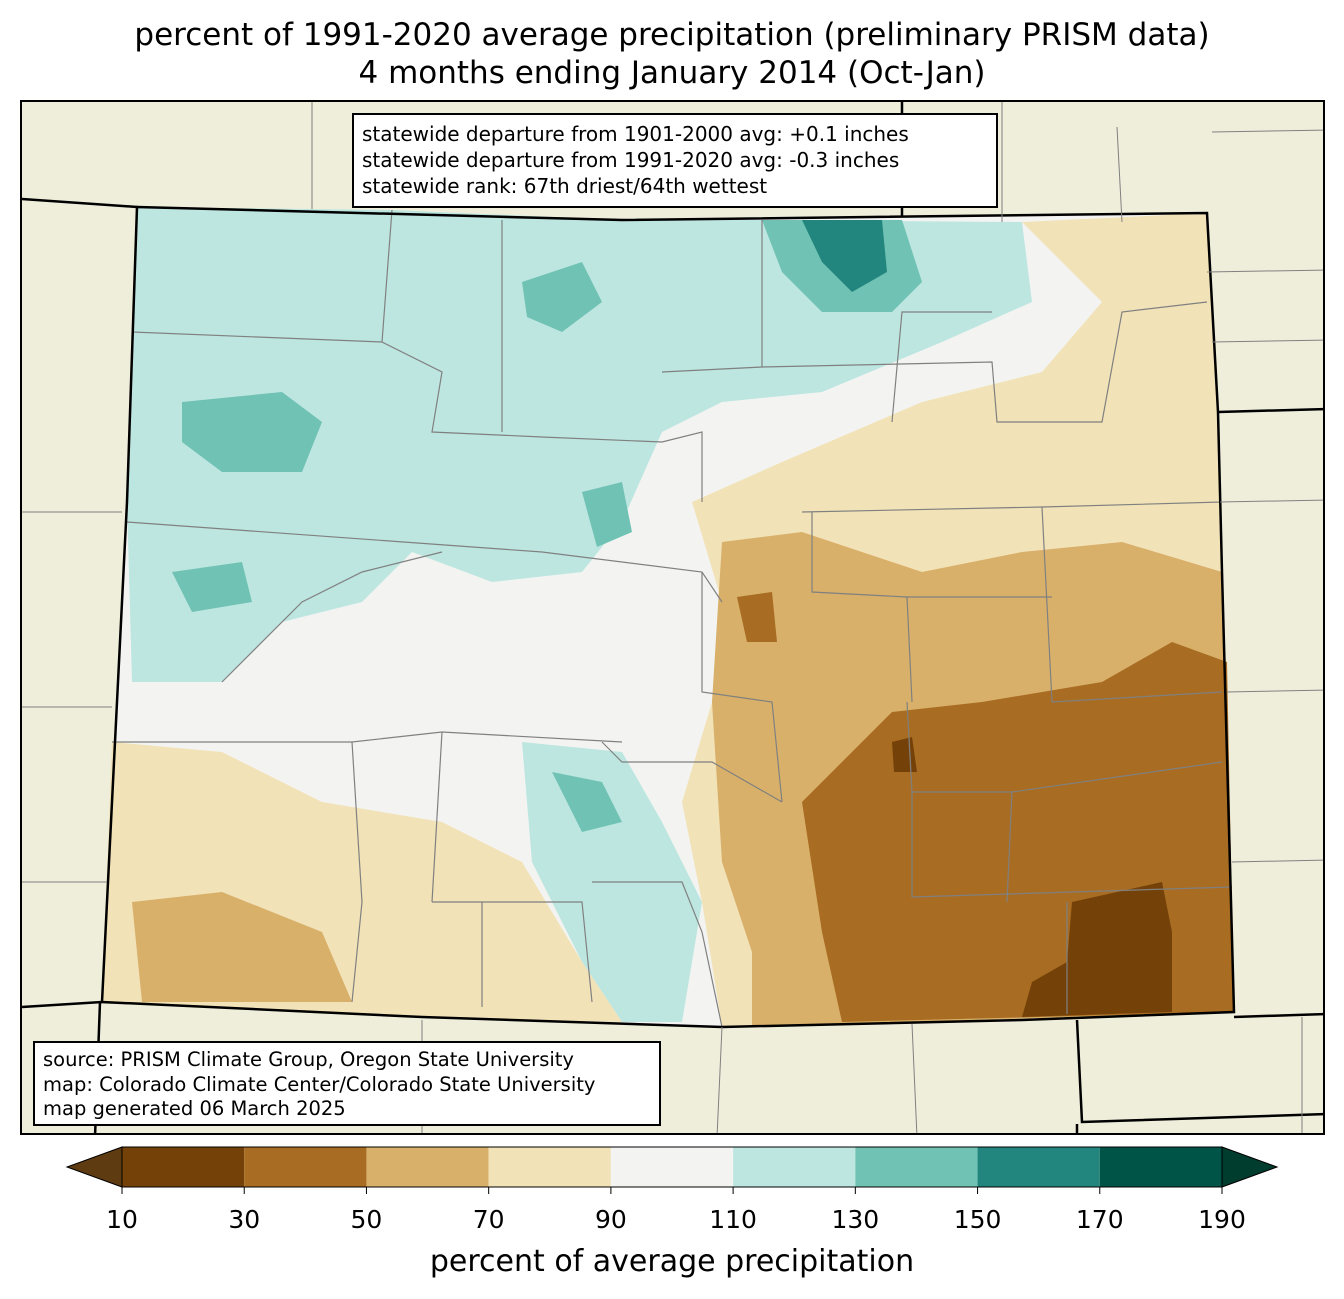 This screenshot has width=1344, height=1299. What do you see at coordinates (194, 1108) in the screenshot?
I see `source-line-generated: map generated 06 March 2025` at bounding box center [194, 1108].